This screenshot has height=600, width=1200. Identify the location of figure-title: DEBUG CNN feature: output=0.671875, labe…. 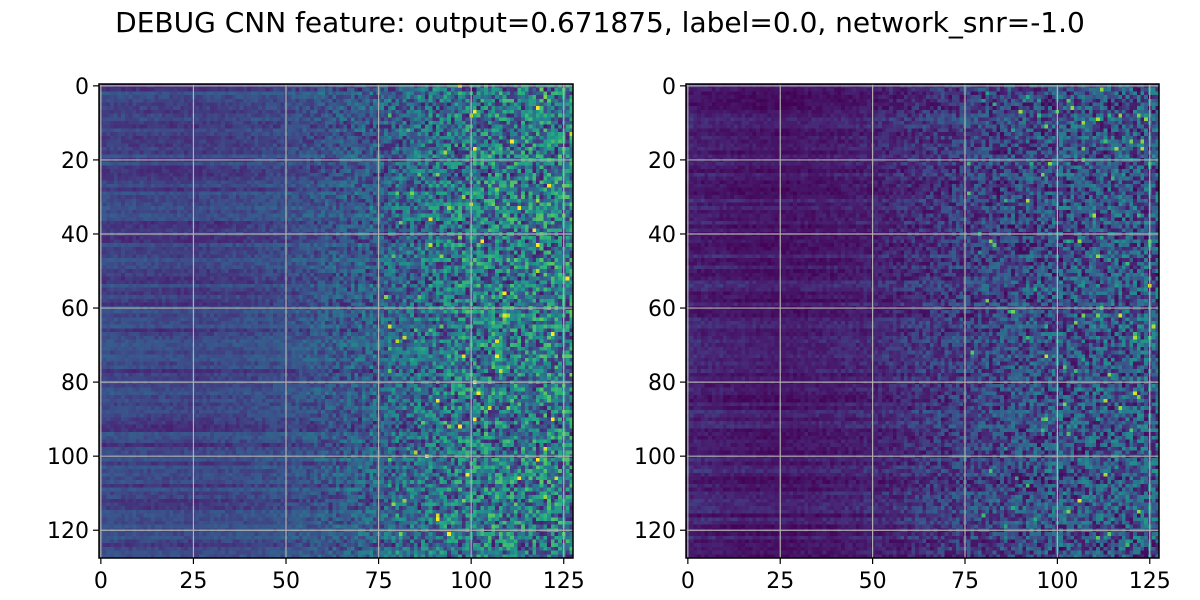
(600, 22).